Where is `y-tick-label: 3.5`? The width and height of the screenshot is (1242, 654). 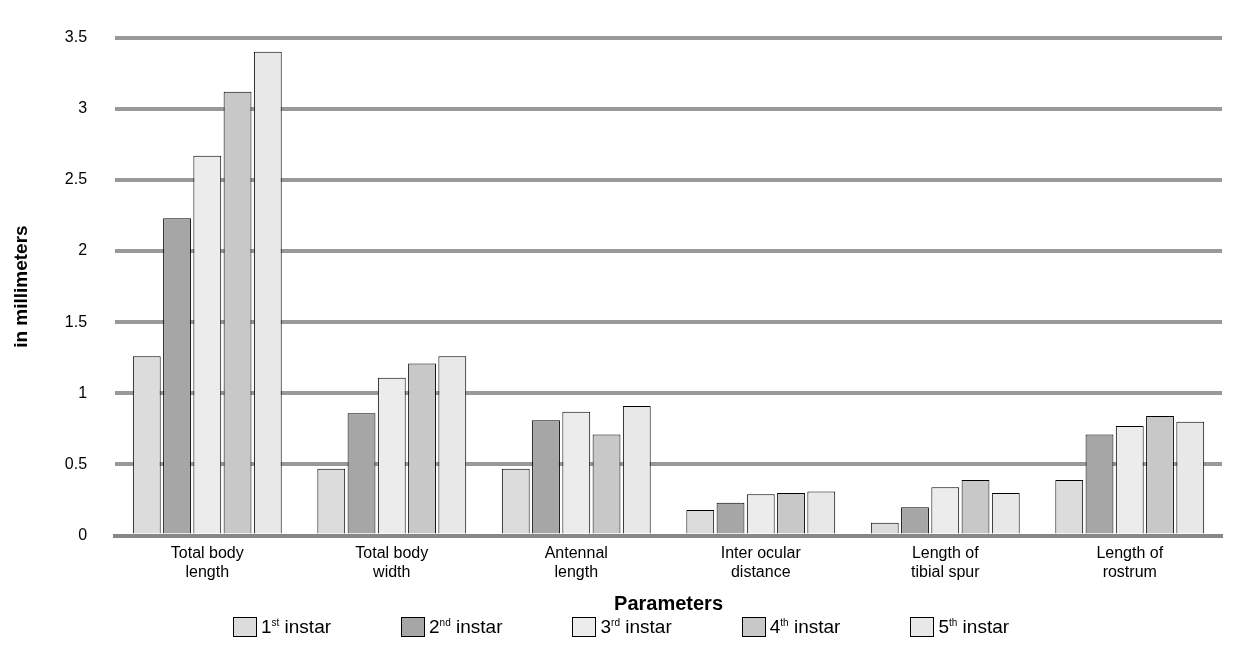
y-tick-label: 3.5 is located at coordinates (76, 37).